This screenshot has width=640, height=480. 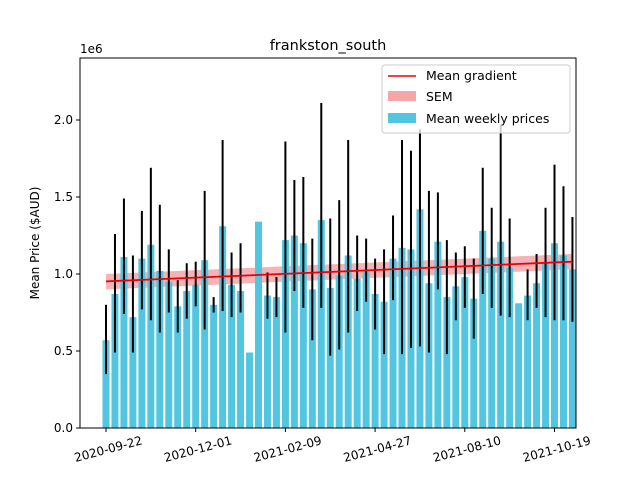 I want to click on y-tick-label: 1.5, so click(x=63, y=197).